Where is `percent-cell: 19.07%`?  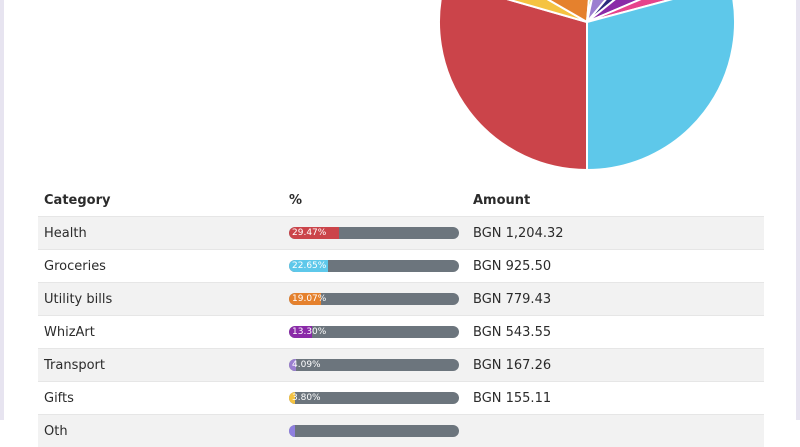
percent-cell: 19.07% is located at coordinates (376, 299).